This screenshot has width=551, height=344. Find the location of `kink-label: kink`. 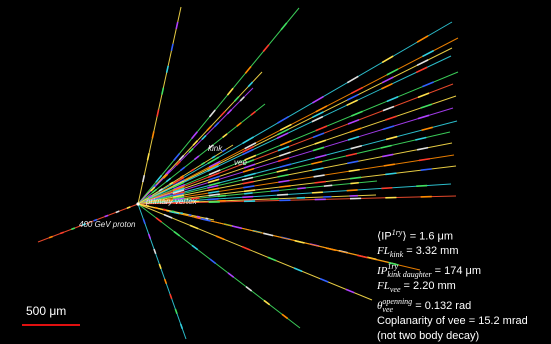

kink-label: kink is located at coordinates (215, 148).